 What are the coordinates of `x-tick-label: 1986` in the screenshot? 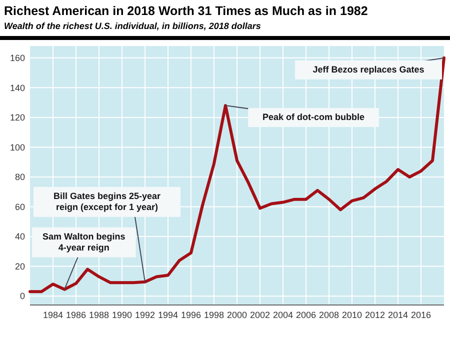 It's located at (76, 315).